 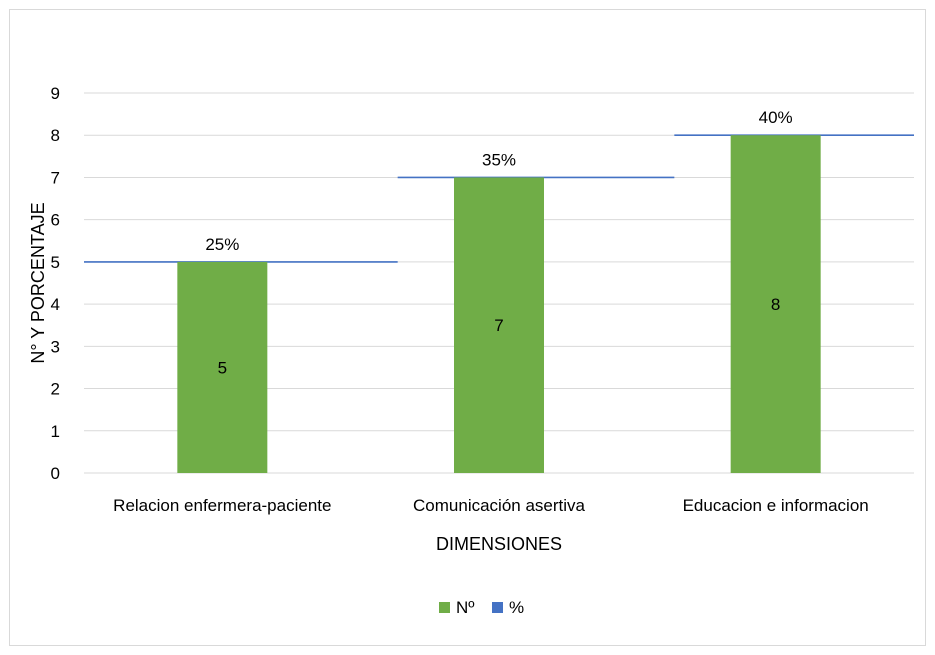 What do you see at coordinates (55, 135) in the screenshot?
I see `y-tick-label: 8` at bounding box center [55, 135].